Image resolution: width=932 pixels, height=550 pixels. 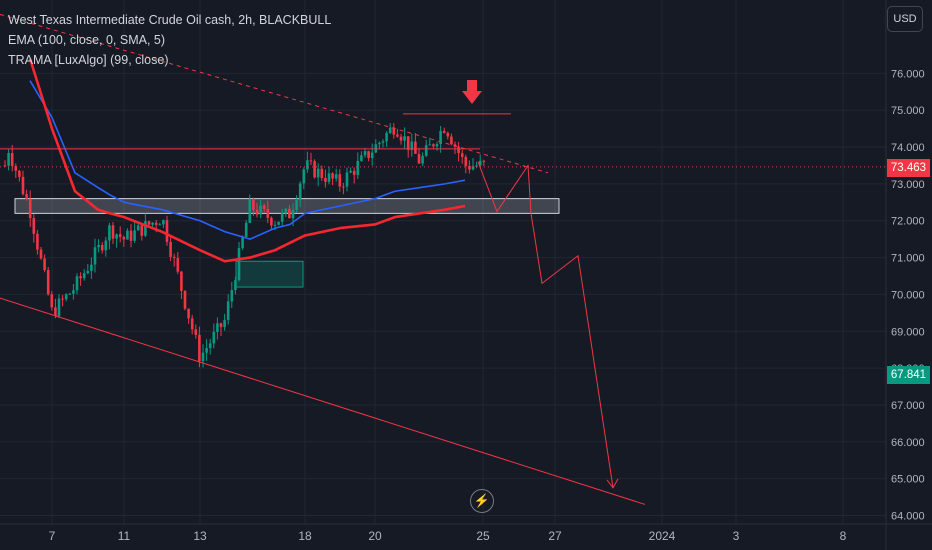 I want to click on y-tick-label: 66.000, so click(x=908, y=443).